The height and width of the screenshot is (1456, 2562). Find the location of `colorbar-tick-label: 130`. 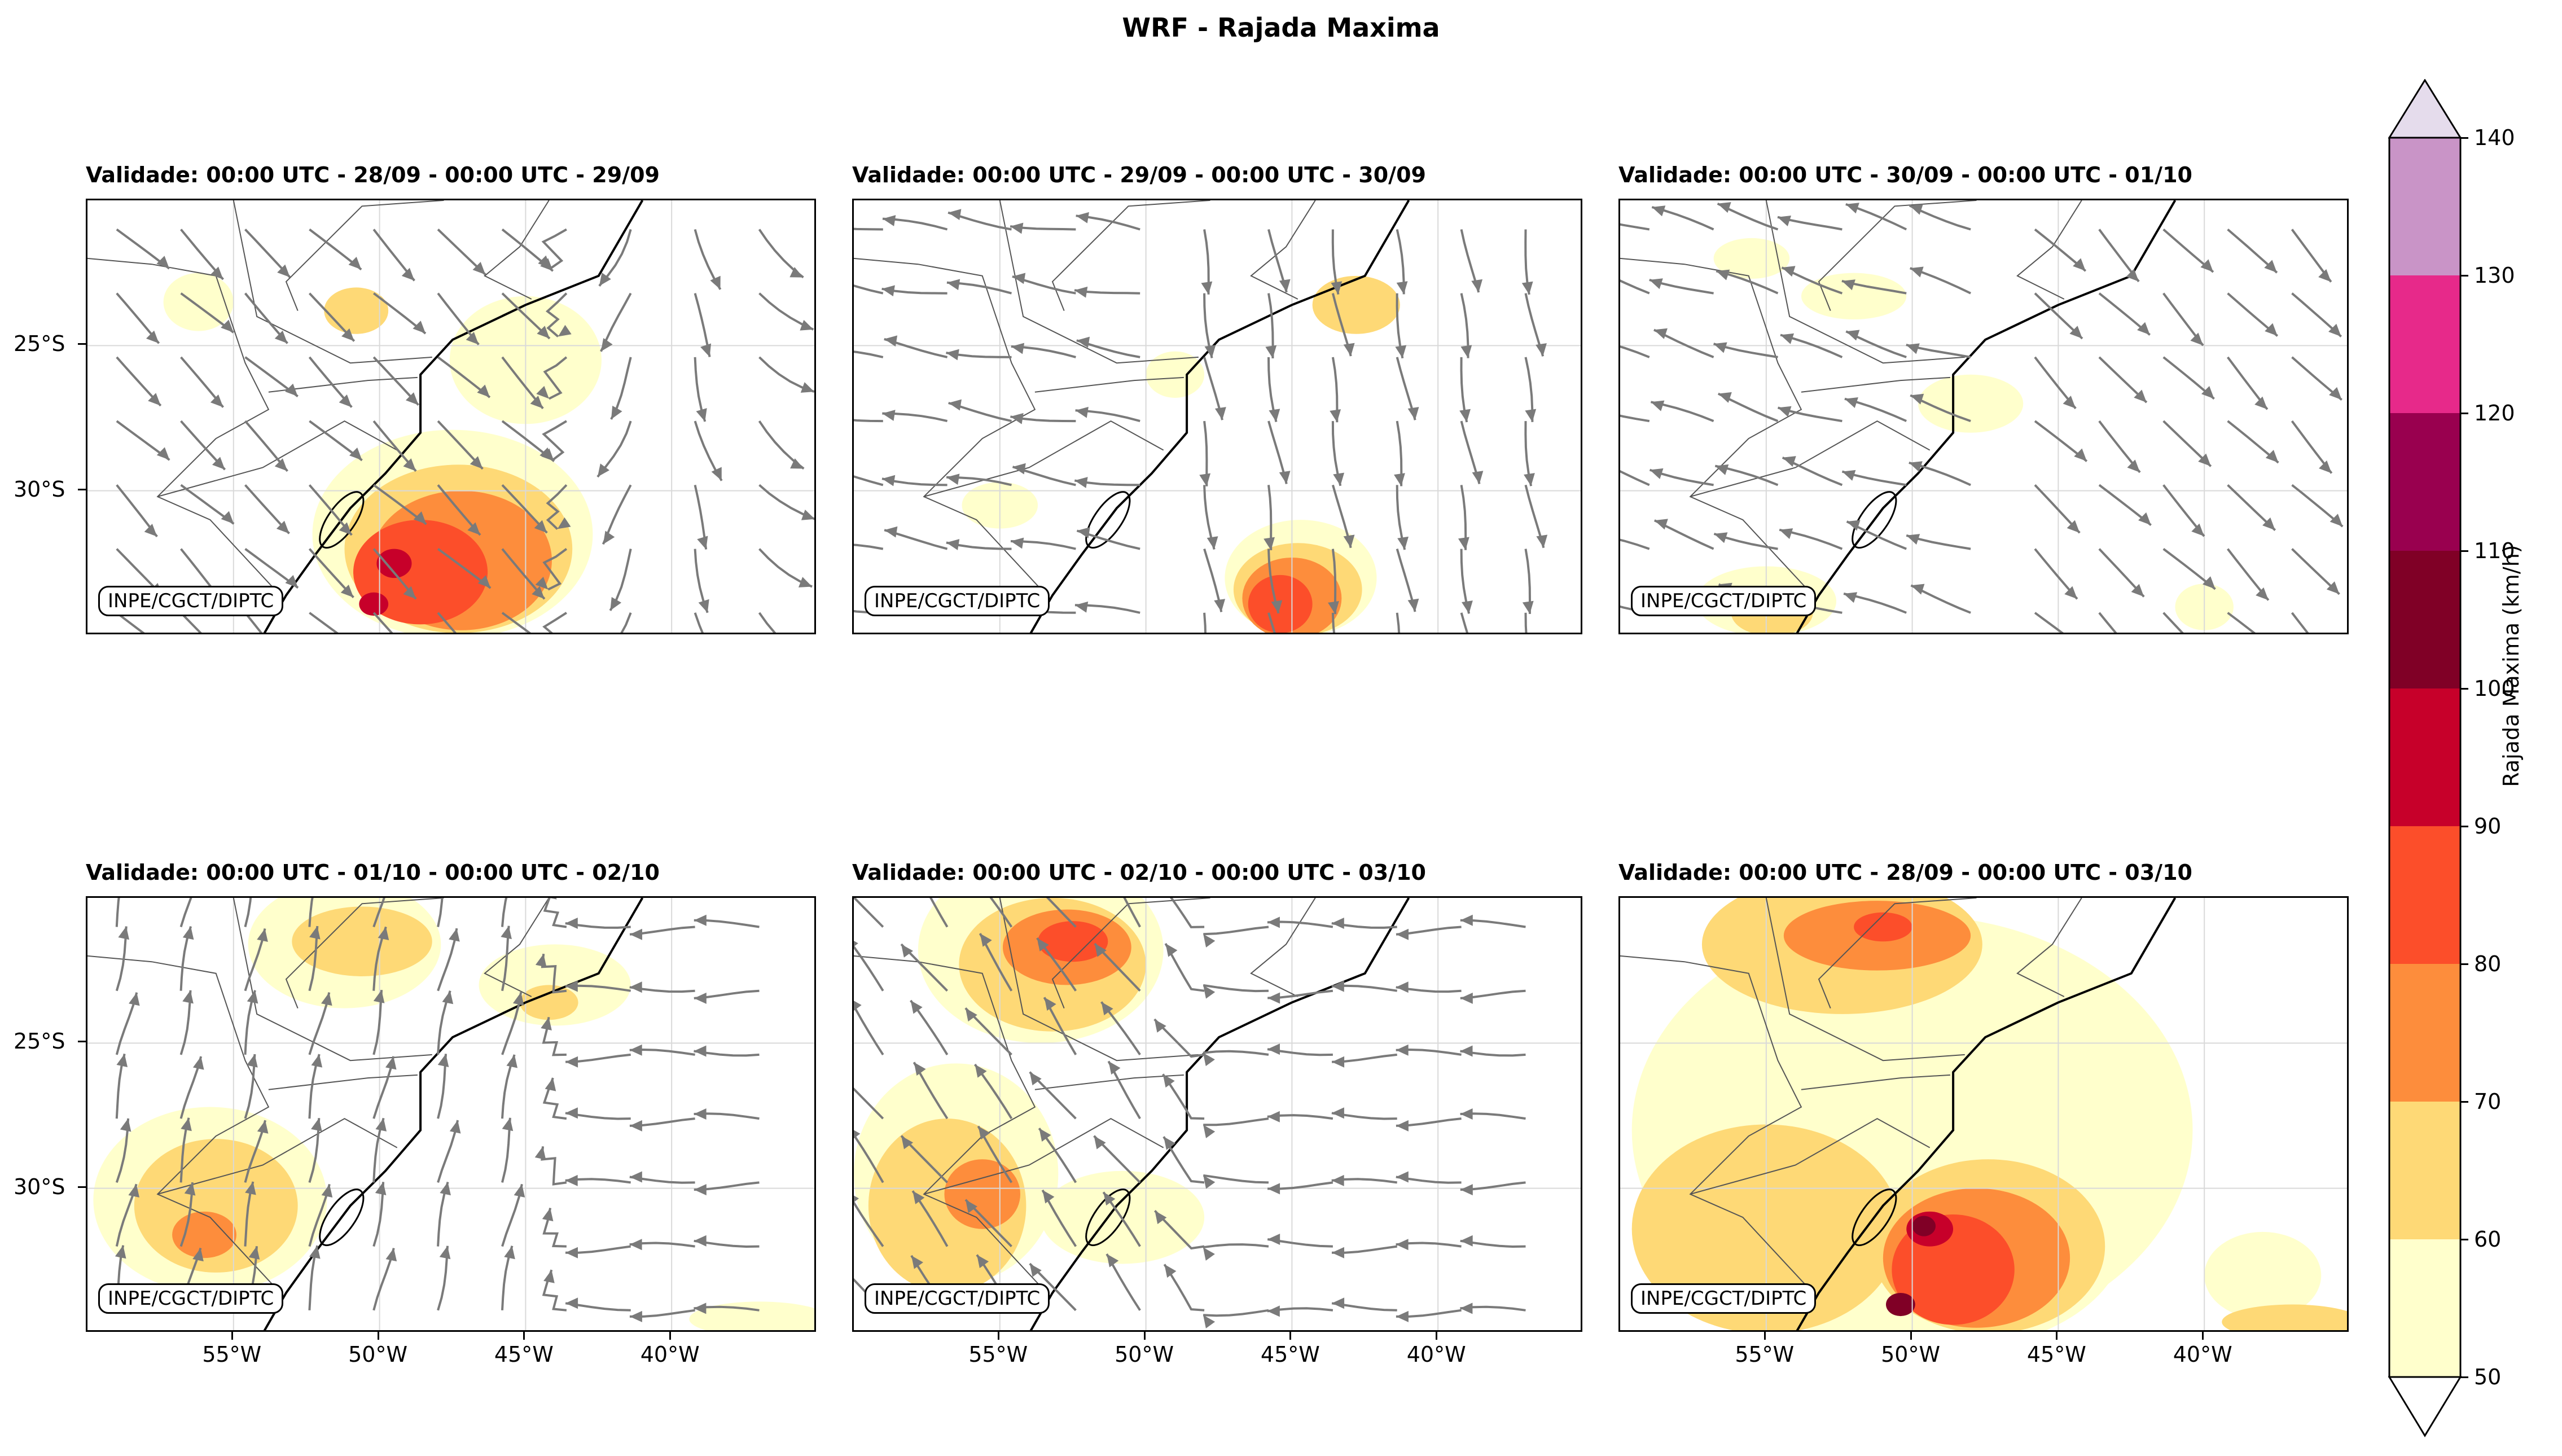

colorbar-tick-label: 130 is located at coordinates (2494, 275).